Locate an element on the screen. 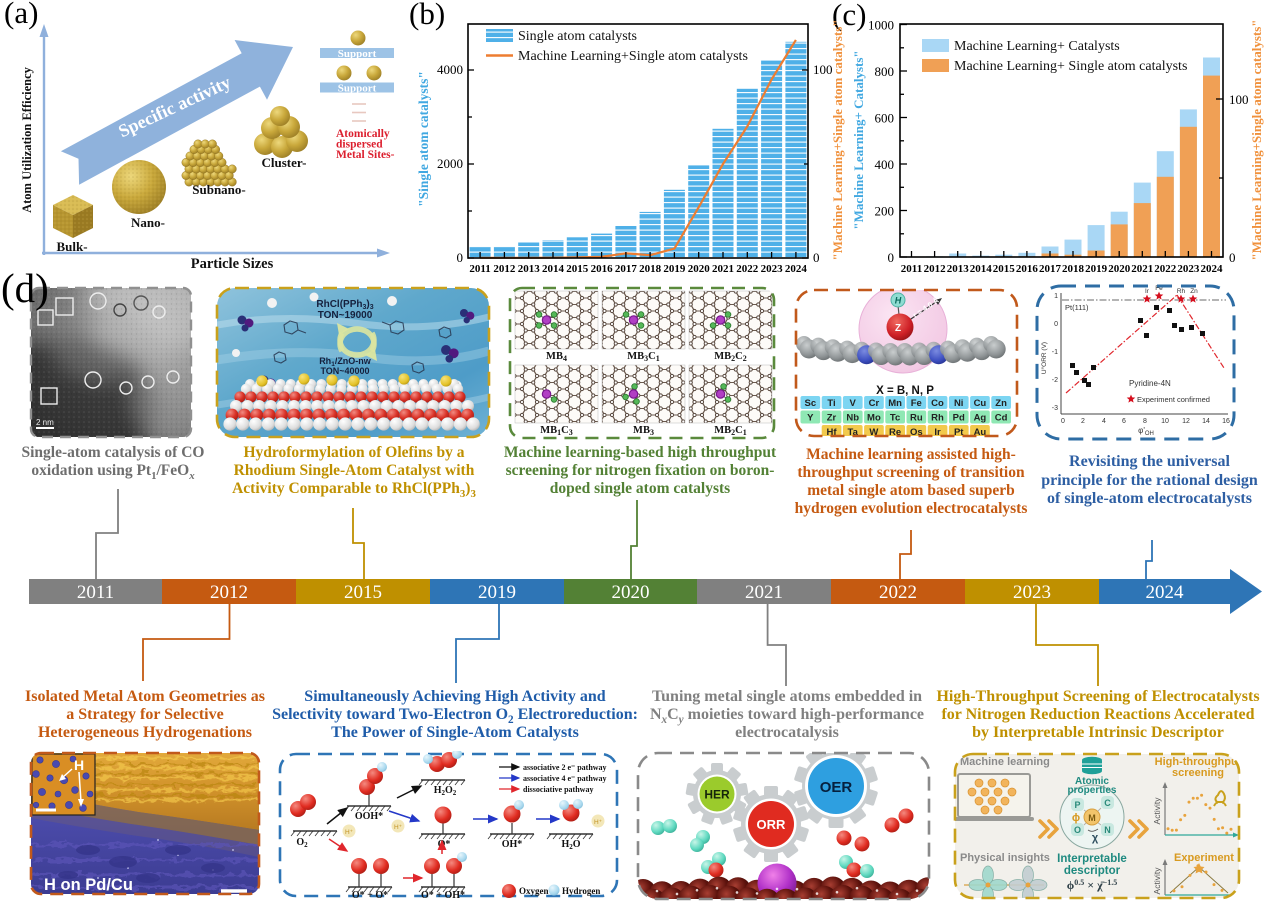 The height and width of the screenshot is (908, 1269). svg-text: MB1C3 is located at coordinates (556, 431).